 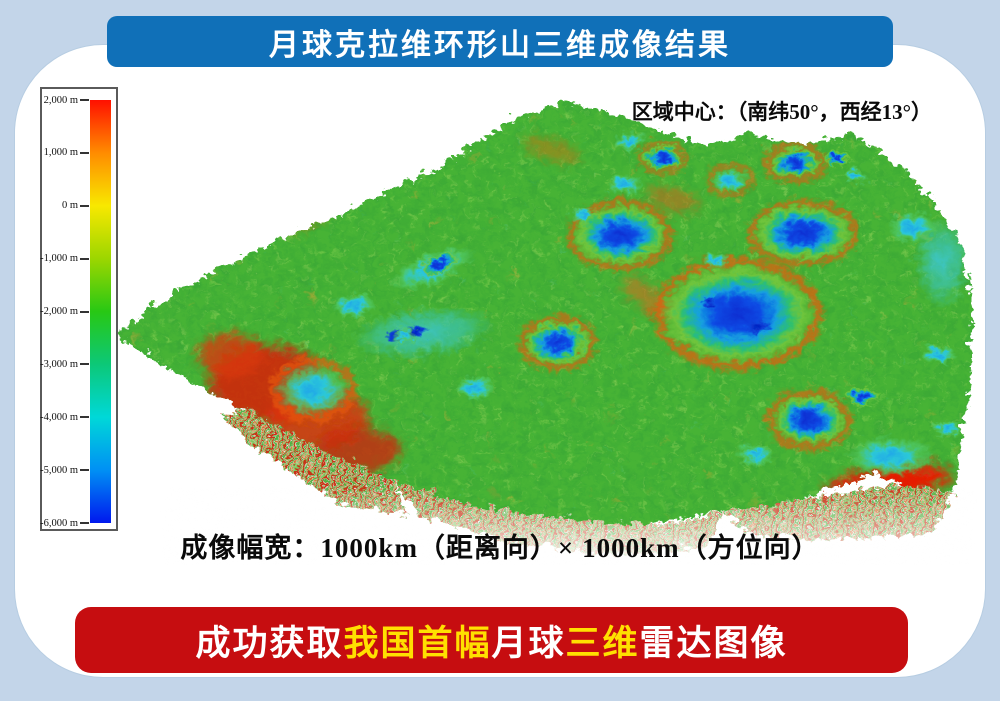 I want to click on colorbar-tick-row: 0 m, so click(x=65, y=205).